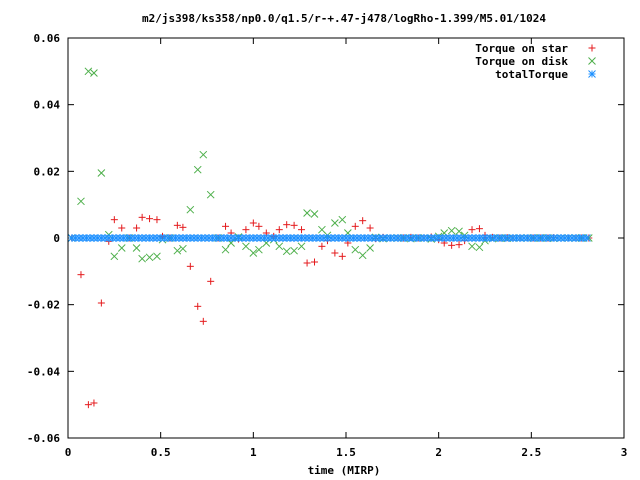 The image size is (640, 480). Describe the element at coordinates (438, 452) in the screenshot. I see `x-tick-label: 2` at that location.